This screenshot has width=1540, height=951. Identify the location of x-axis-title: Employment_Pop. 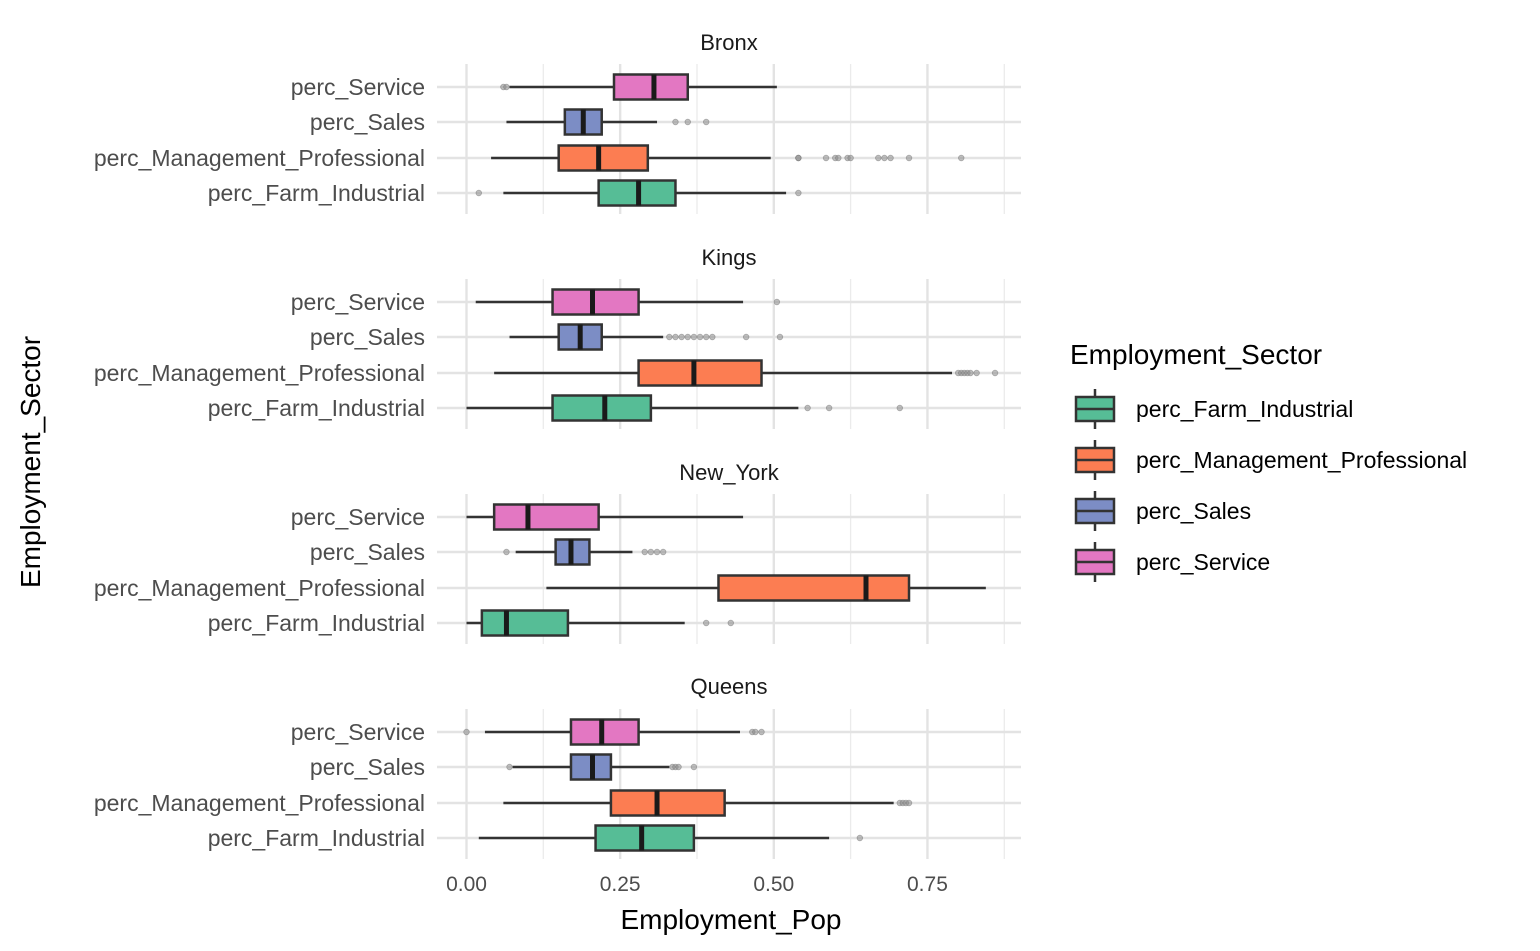
(730, 919).